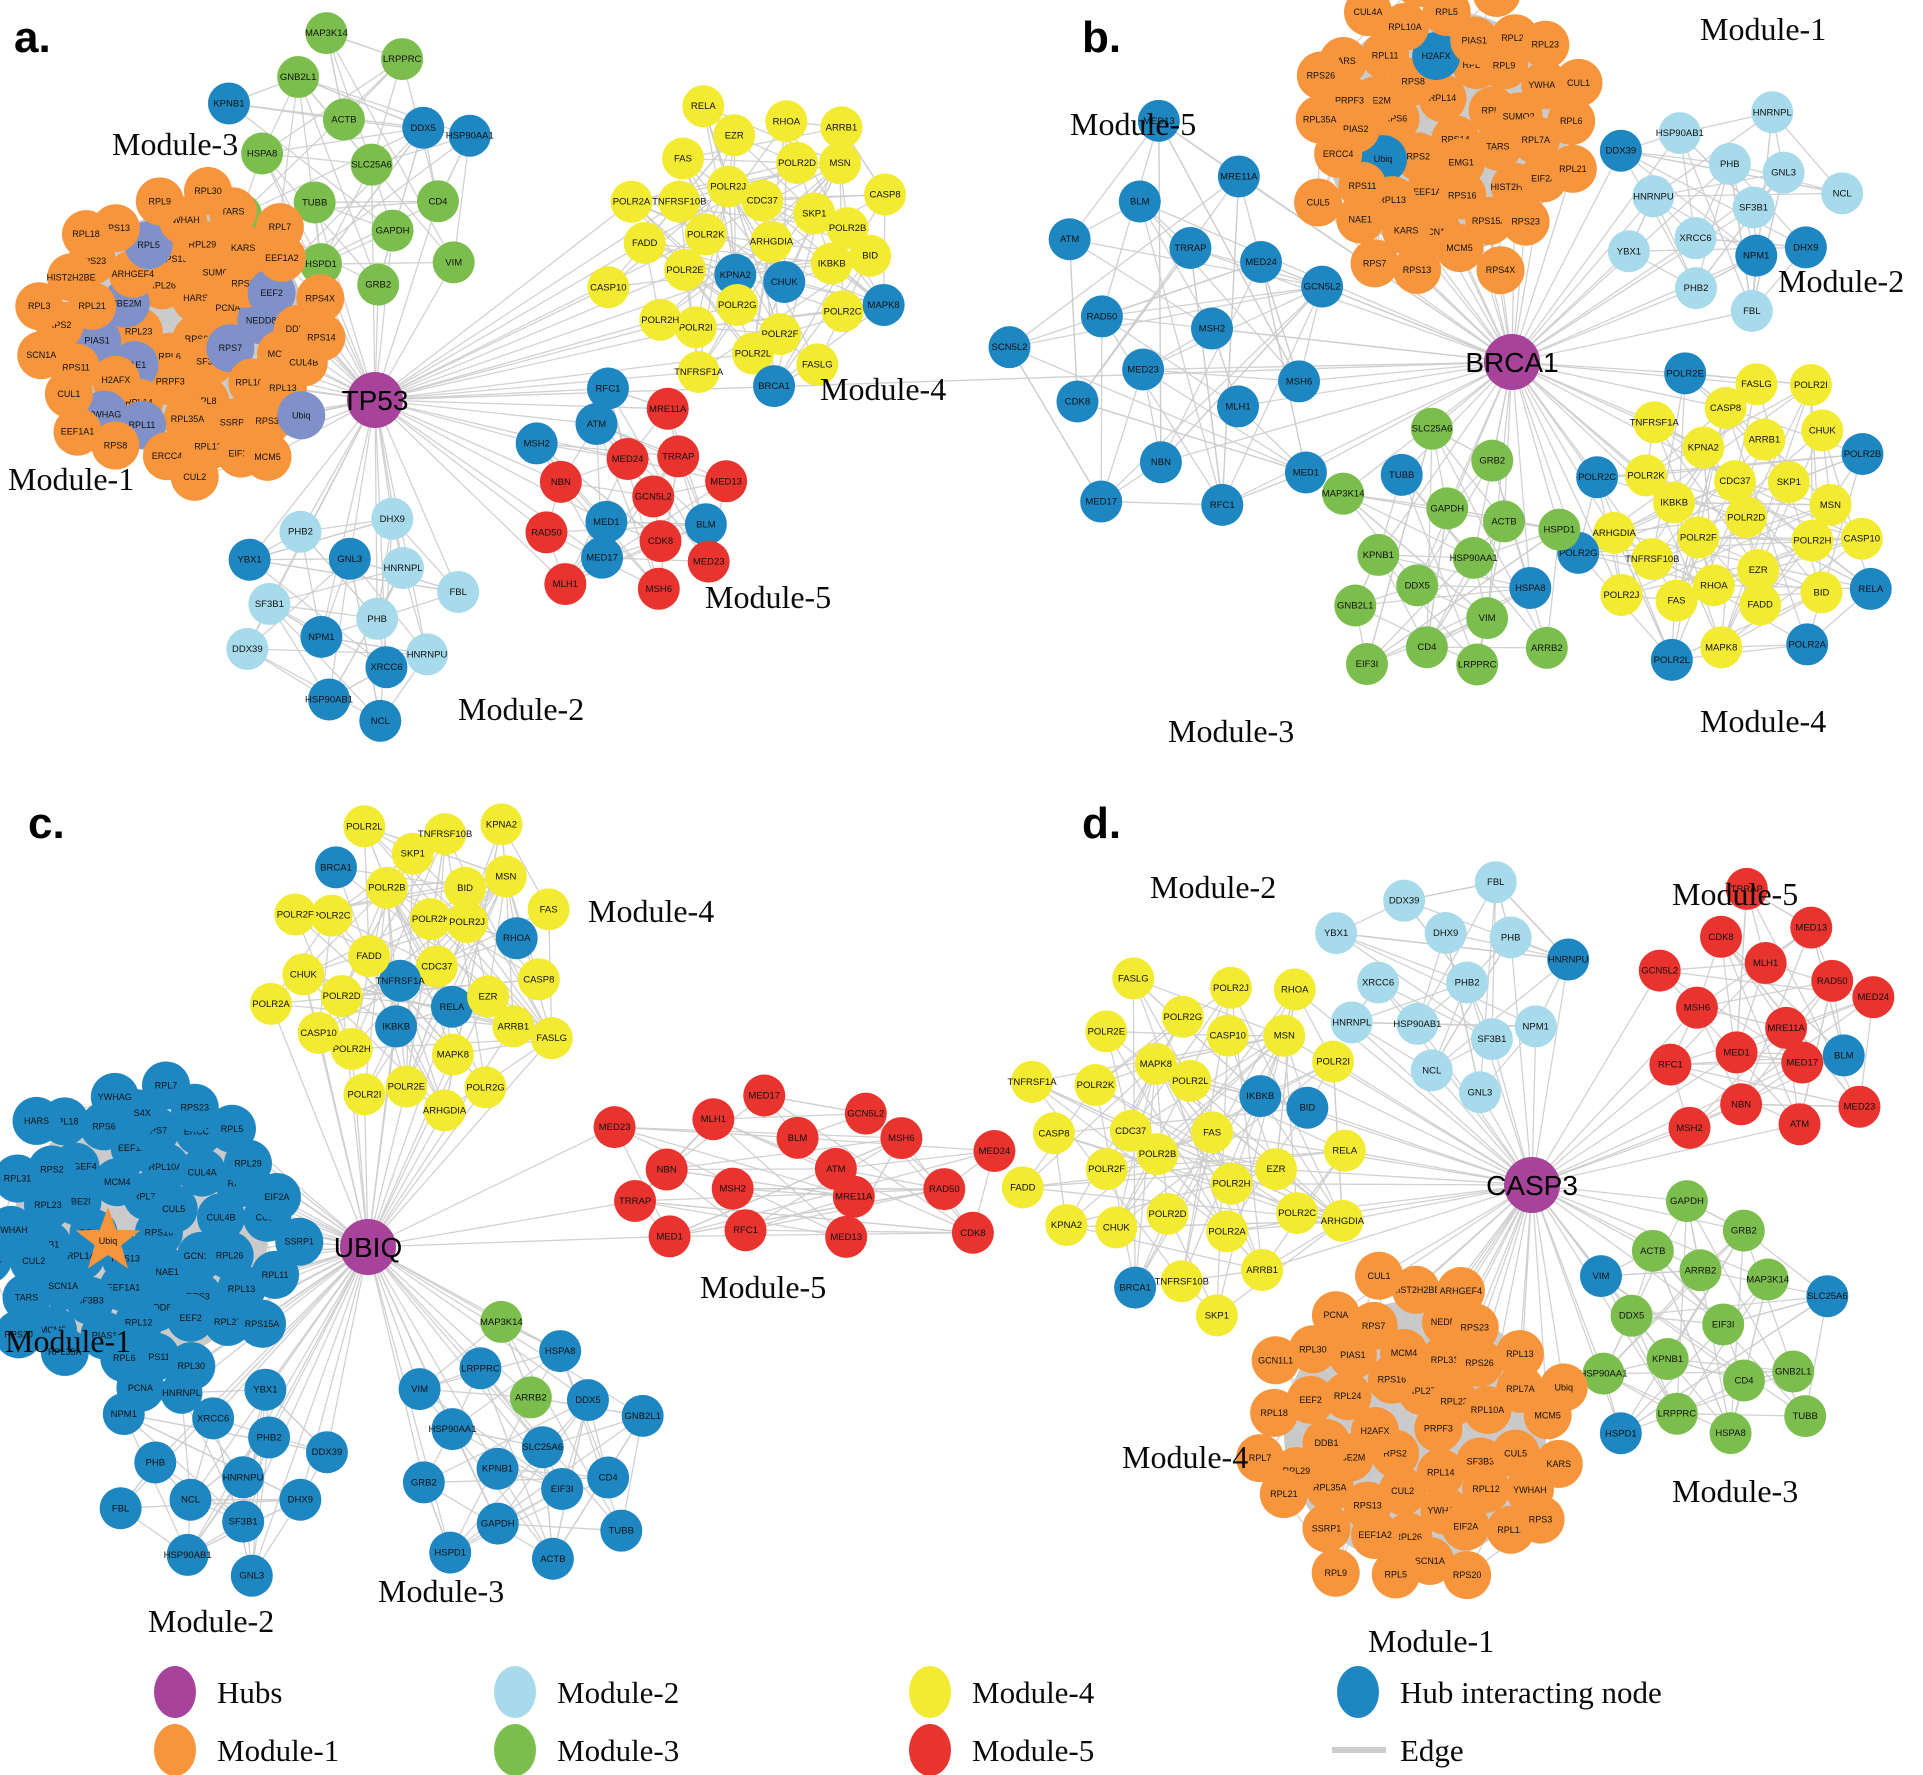 This screenshot has height=1775, width=1923. Describe the element at coordinates (1430, 192) in the screenshot. I see `node-label: EEF1A1` at that location.